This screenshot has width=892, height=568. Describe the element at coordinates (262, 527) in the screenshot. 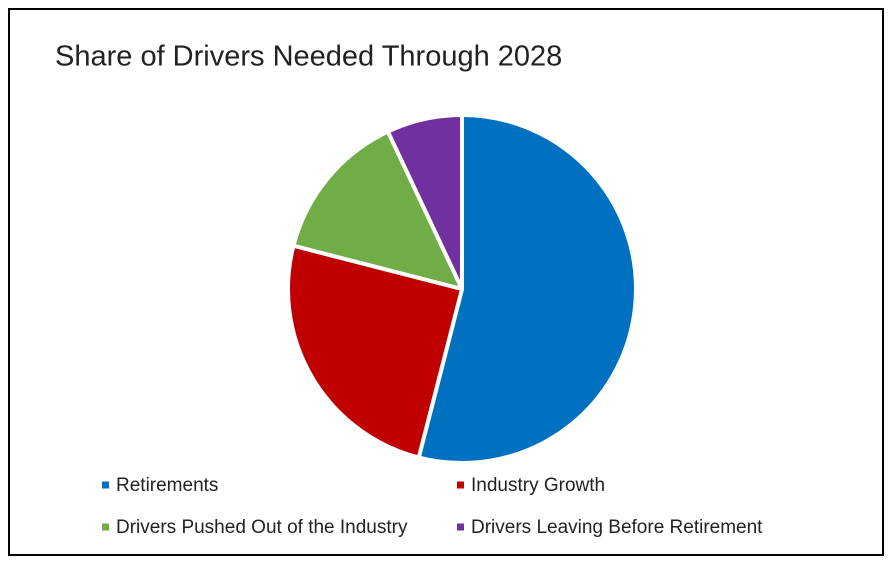

I see `legend-label: Drivers Pushed Out of the Industry` at that location.